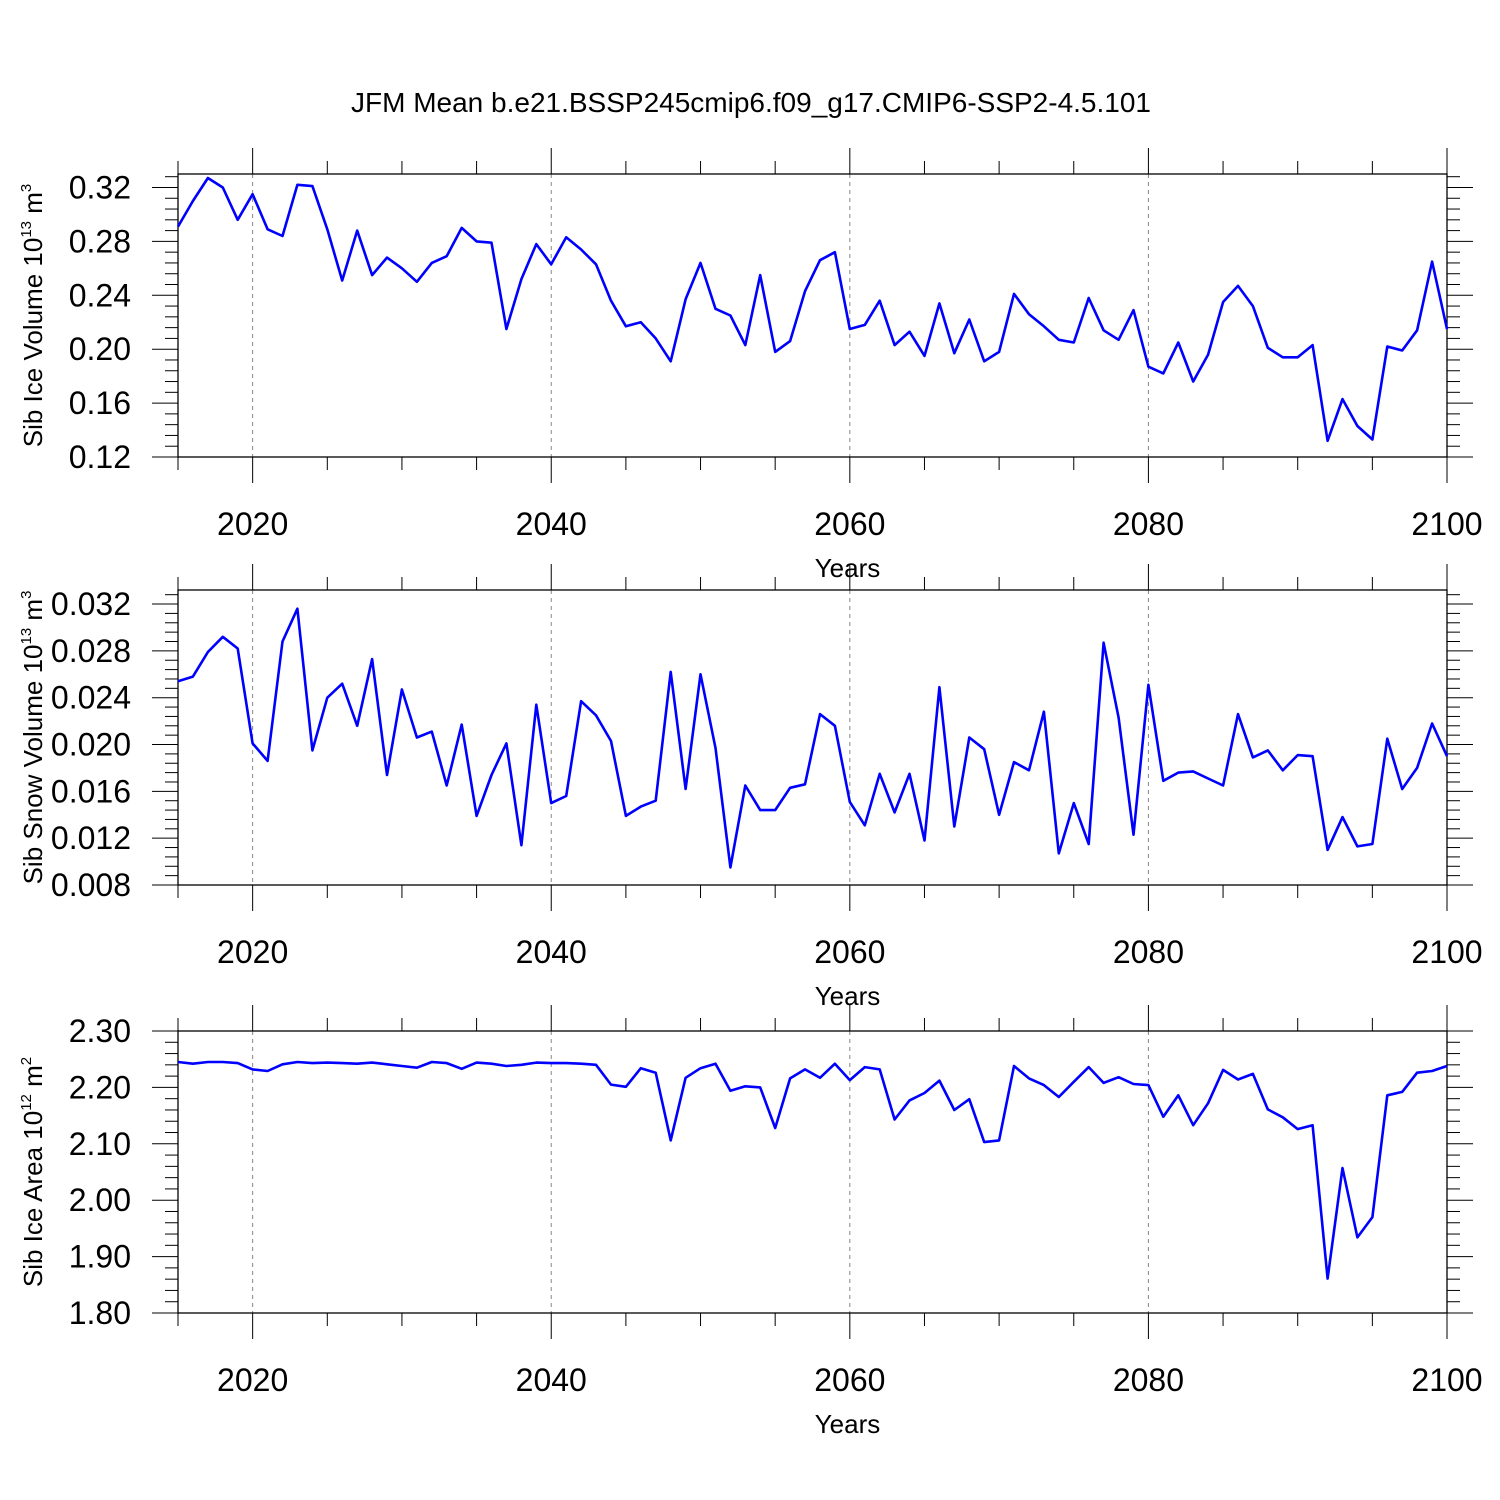  I want to click on y-tick-label-0.008: 0.008, so click(91, 885).